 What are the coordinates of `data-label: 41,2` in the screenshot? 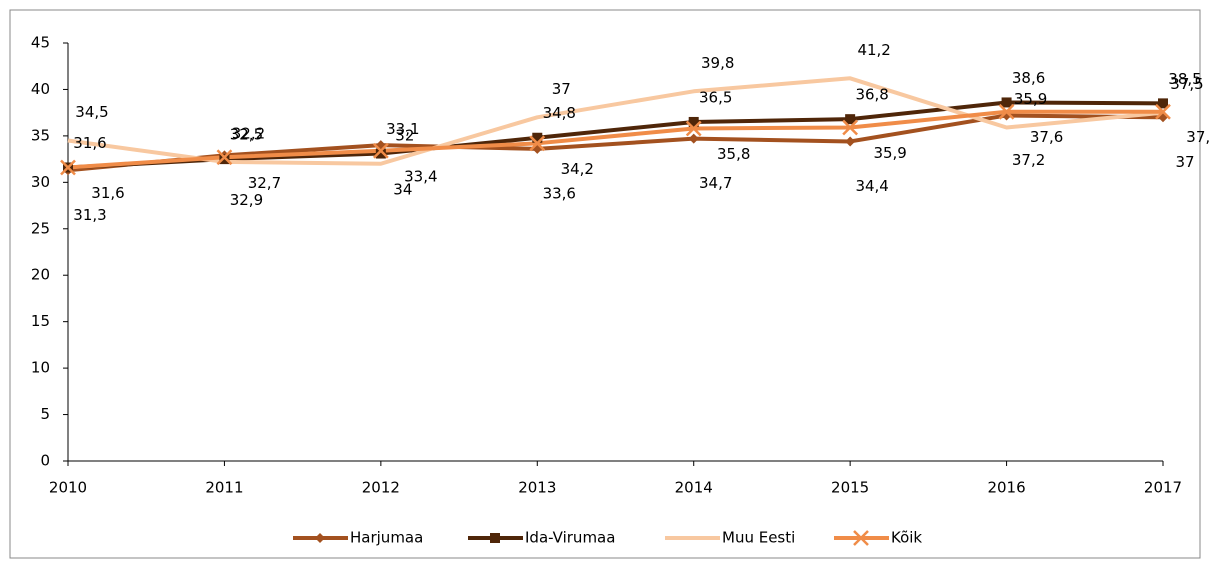 It's located at (873, 50).